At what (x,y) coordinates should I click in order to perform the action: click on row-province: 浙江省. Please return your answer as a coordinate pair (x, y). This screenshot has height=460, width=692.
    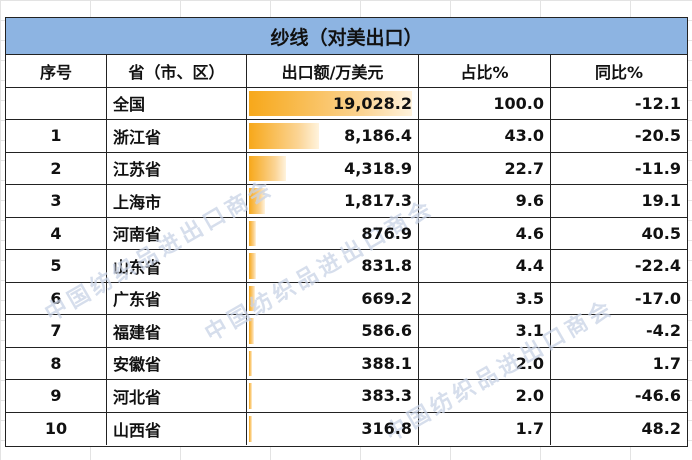
    Looking at the image, I should click on (176, 136).